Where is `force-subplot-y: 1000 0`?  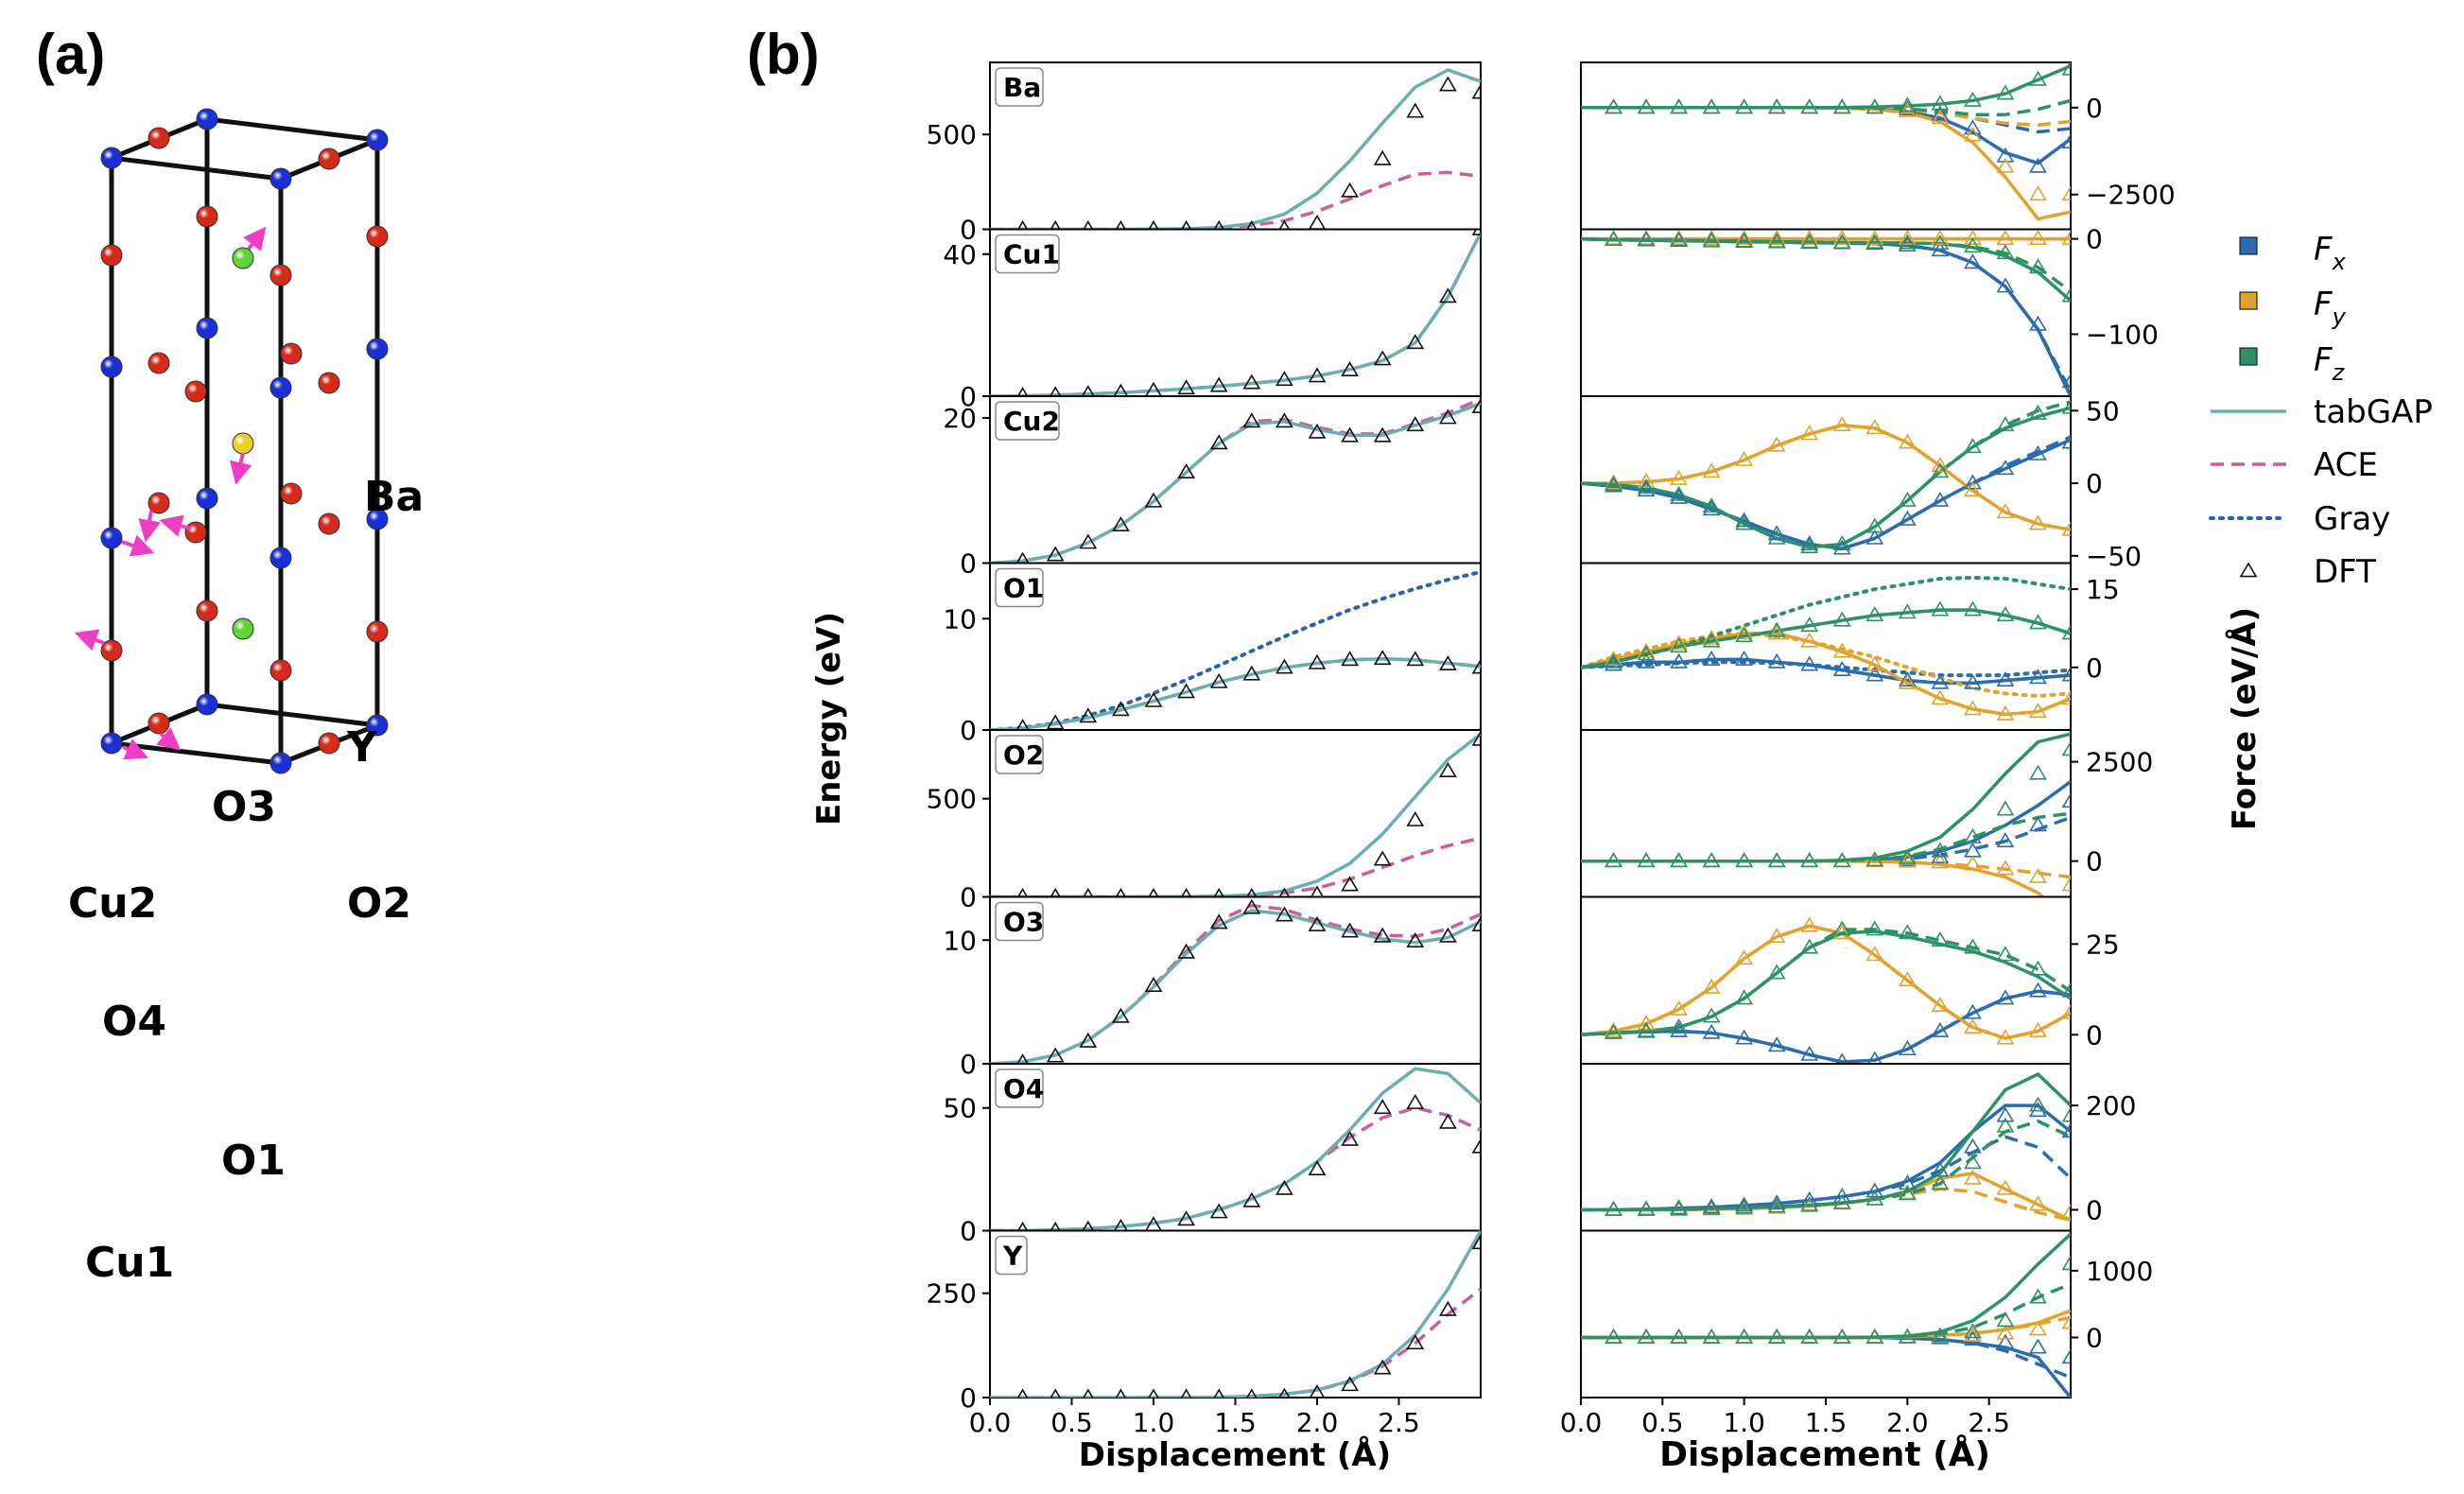
force-subplot-y: 1000 0 is located at coordinates (1866, 1314).